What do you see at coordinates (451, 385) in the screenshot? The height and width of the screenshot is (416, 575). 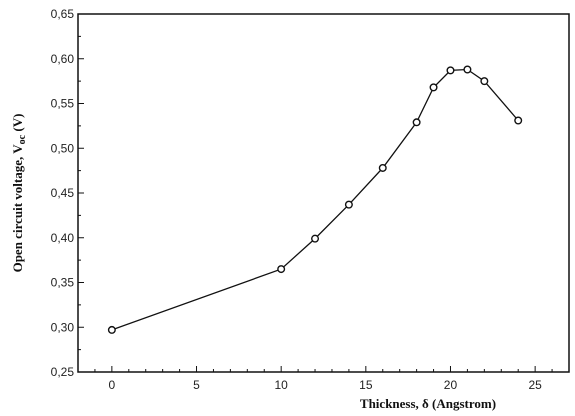 I see `x-tick-label: 20` at bounding box center [451, 385].